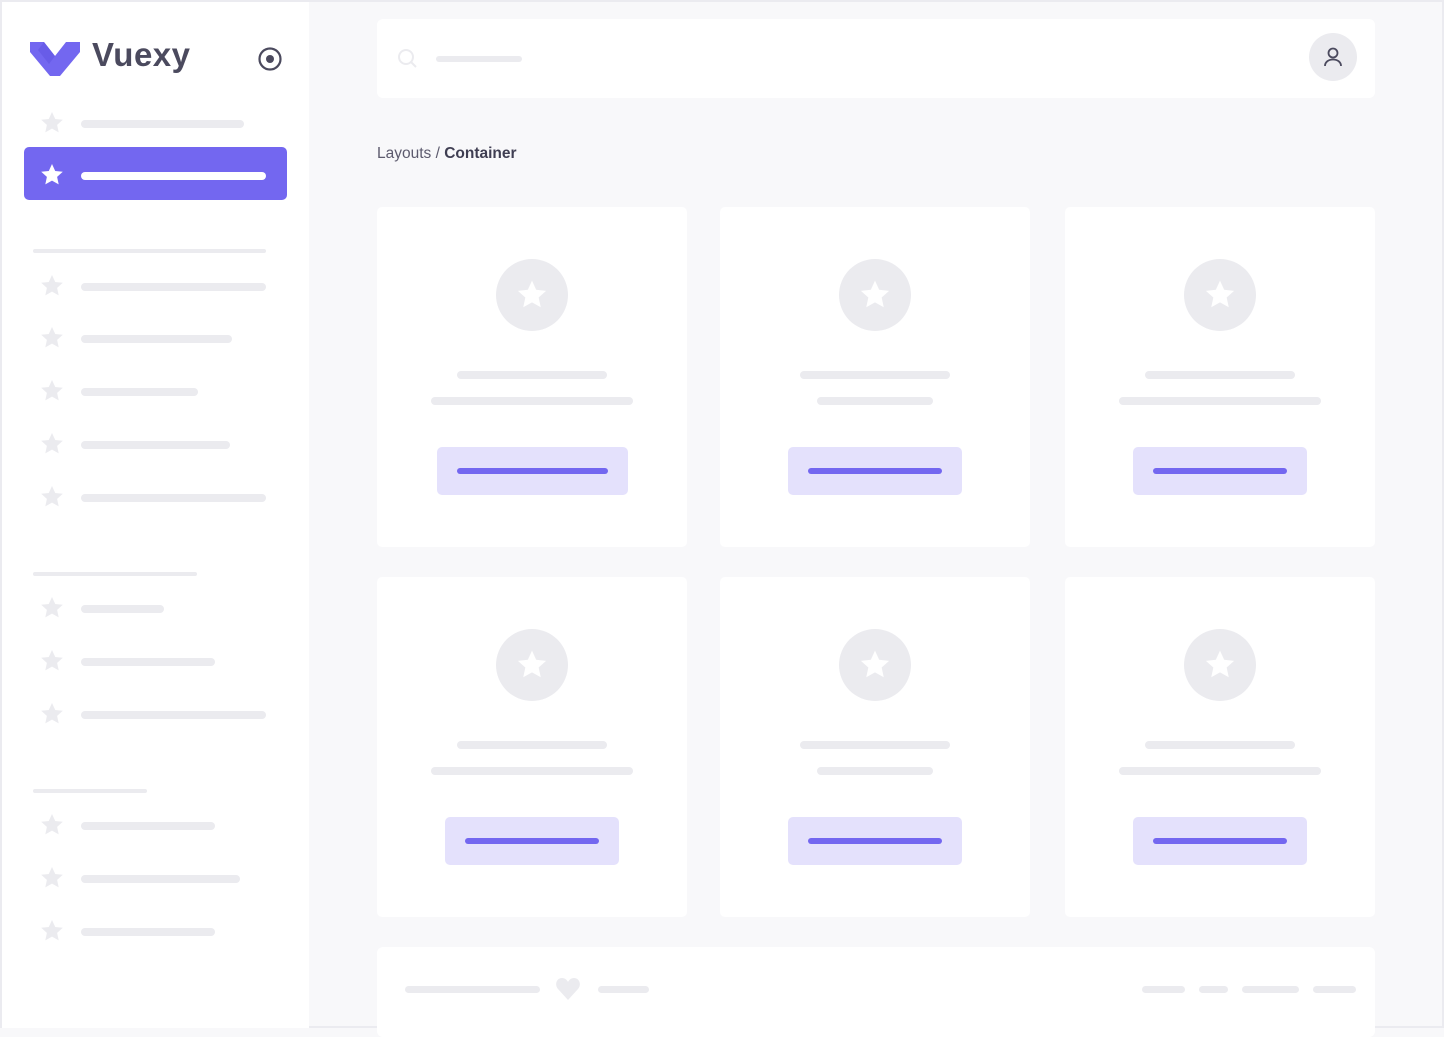 This screenshot has height=1037, width=1444. I want to click on user-icon, so click(1333, 57).